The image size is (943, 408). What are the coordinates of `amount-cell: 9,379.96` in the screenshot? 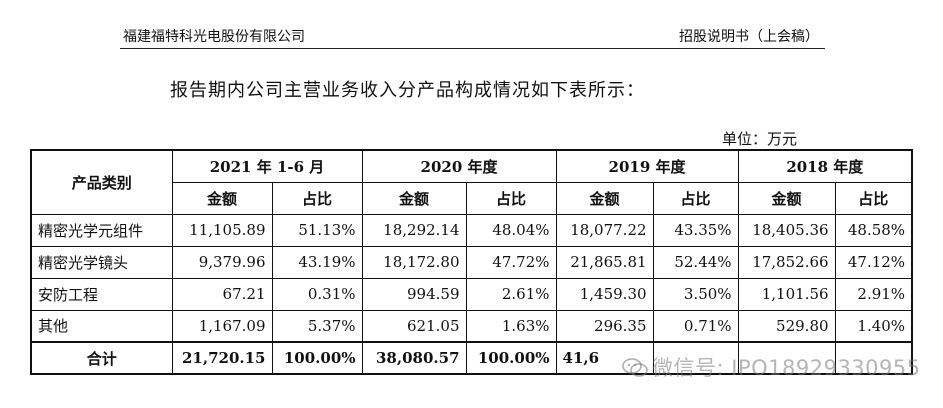 It's located at (222, 262).